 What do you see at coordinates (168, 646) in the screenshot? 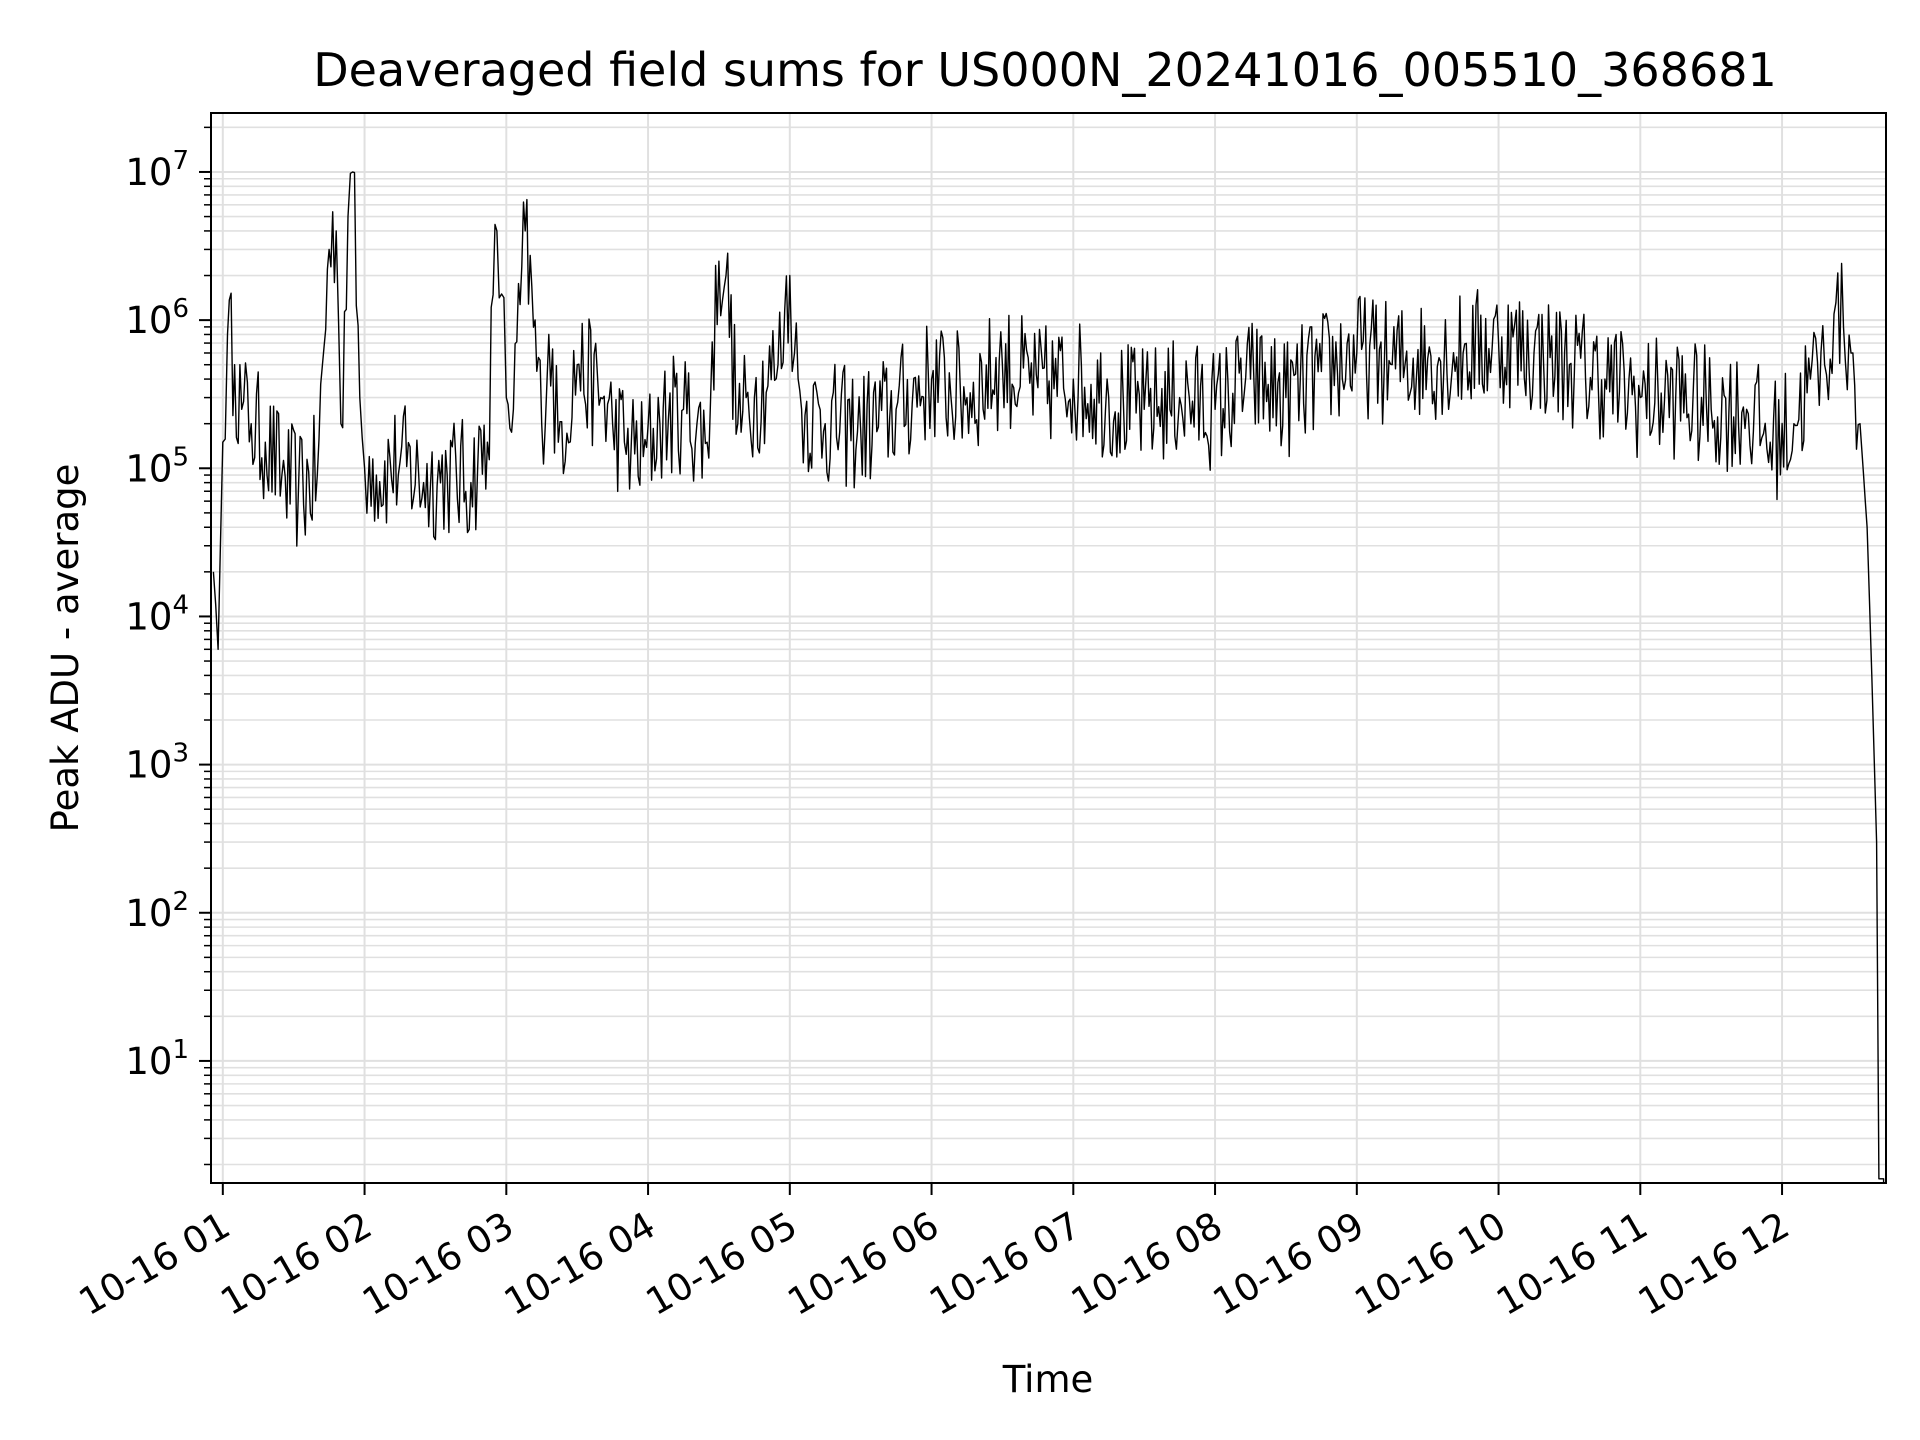
I see `y-axis: 101 102 103 104 105 106 107` at bounding box center [168, 646].